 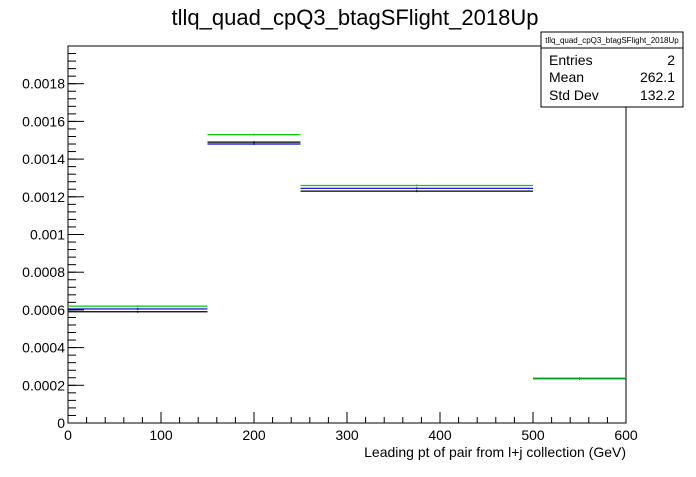 I want to click on stats-stddev-value: 132.2, so click(x=657, y=95).